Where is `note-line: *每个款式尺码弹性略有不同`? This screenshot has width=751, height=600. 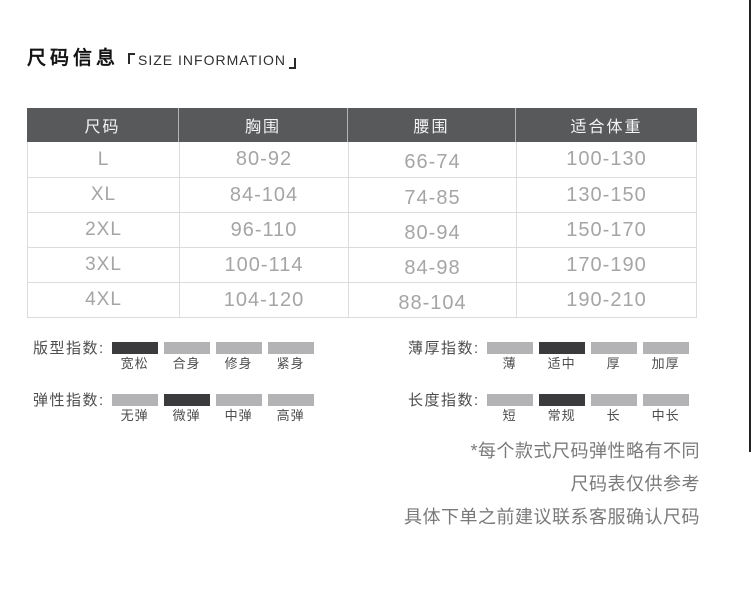
note-line: *每个款式尺码弹性略有不同 is located at coordinates (585, 451).